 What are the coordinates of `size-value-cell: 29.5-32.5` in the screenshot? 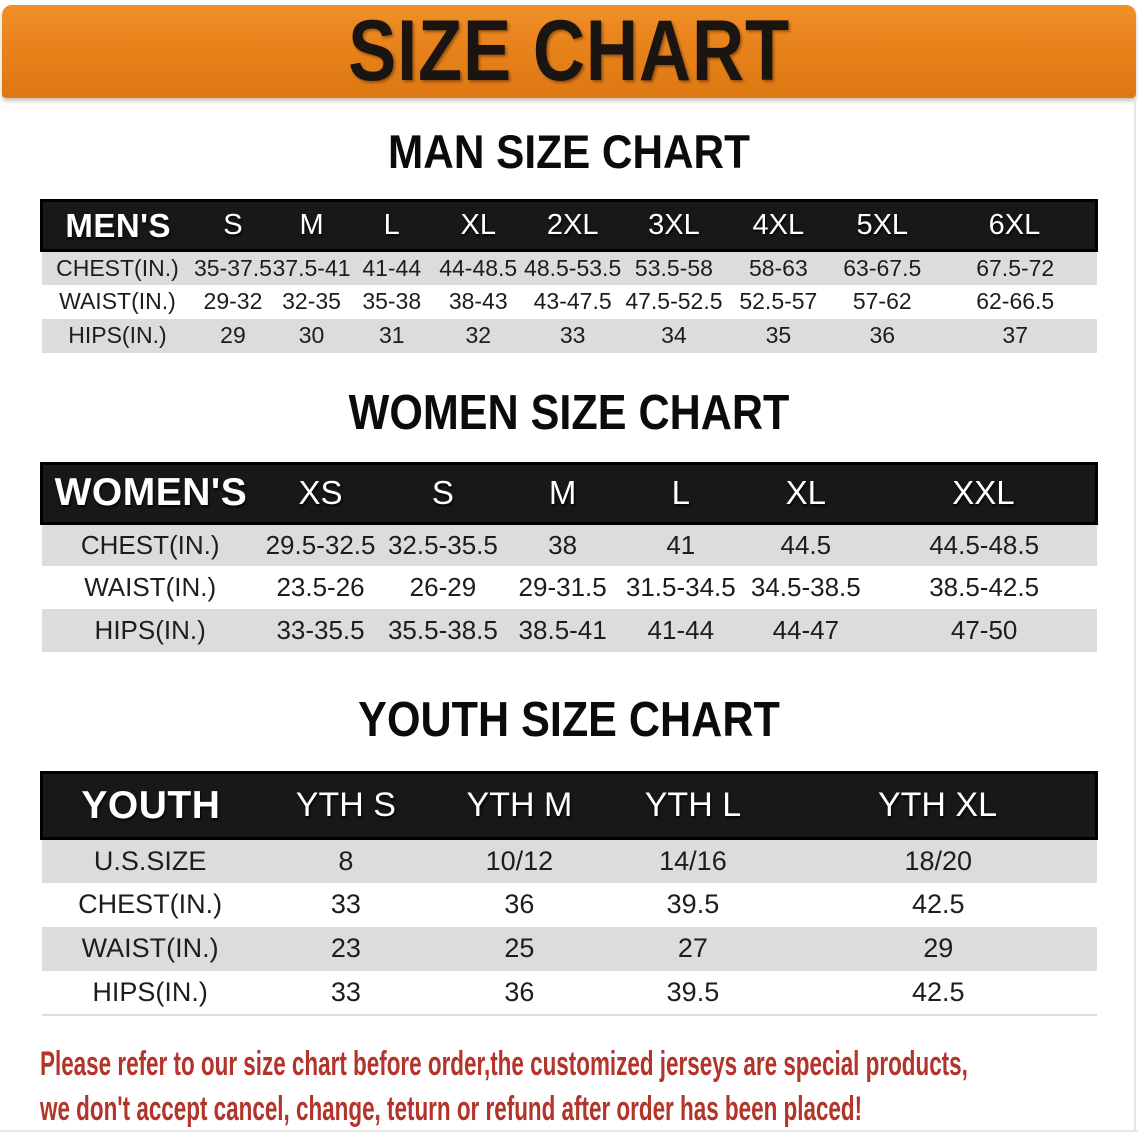 It's located at (320, 544).